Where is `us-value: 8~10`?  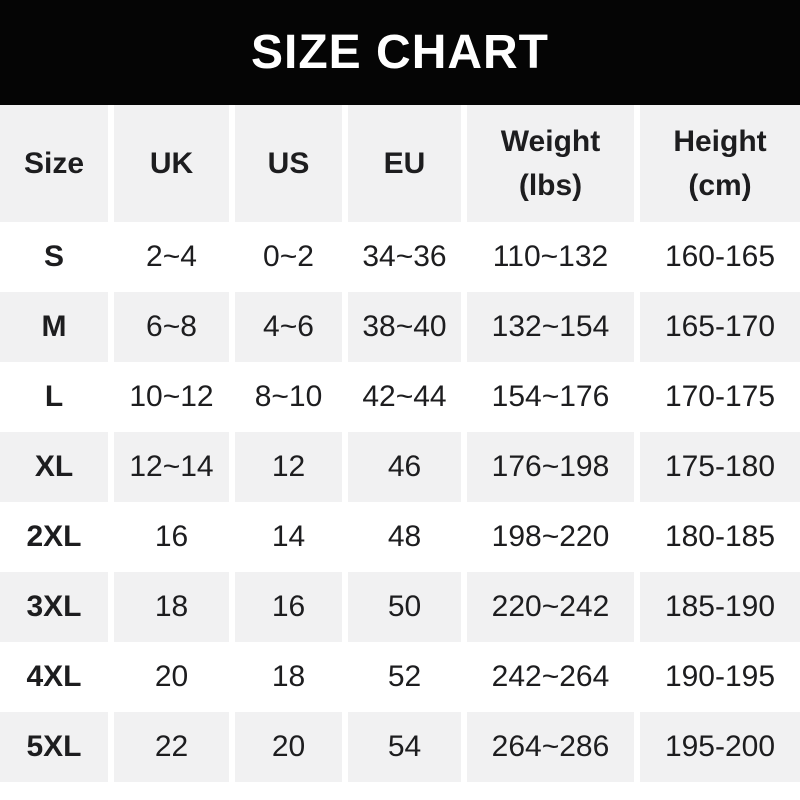
us-value: 8~10 is located at coordinates (288, 396).